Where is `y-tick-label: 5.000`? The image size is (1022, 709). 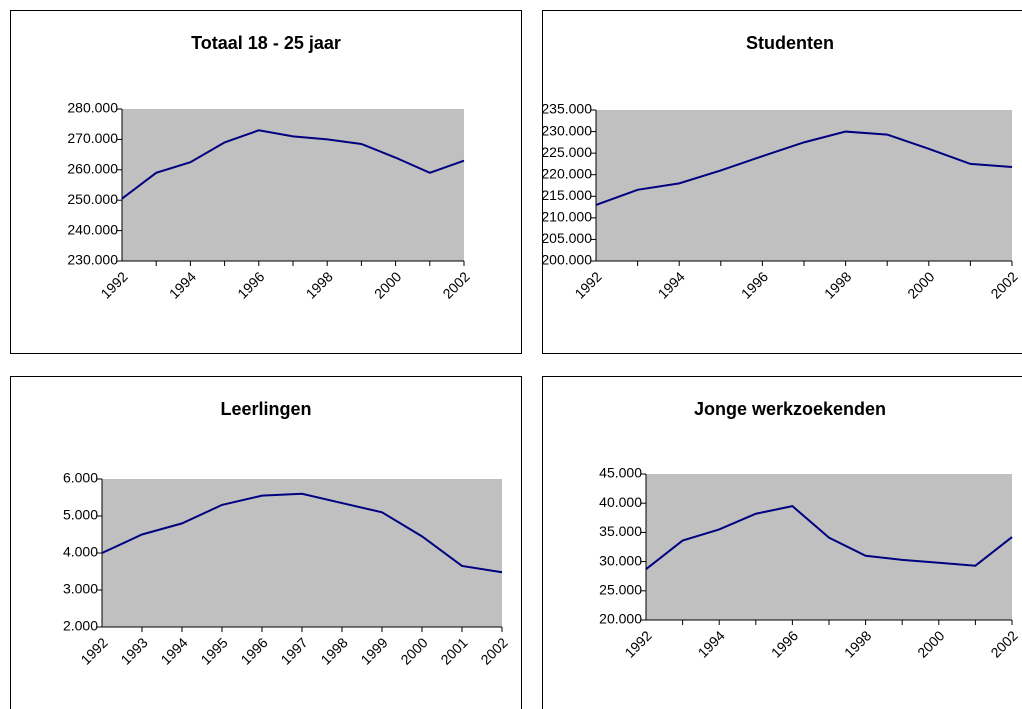
y-tick-label: 5.000 is located at coordinates (80, 515).